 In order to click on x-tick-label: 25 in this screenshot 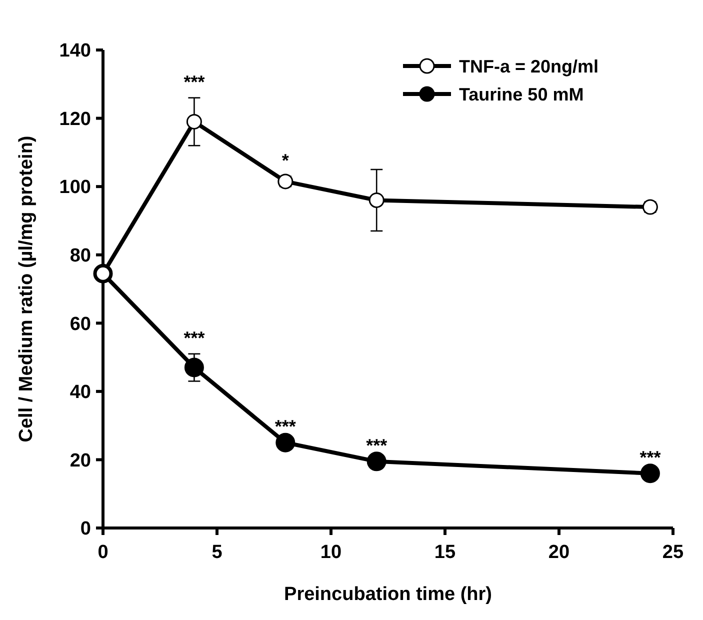, I will do `click(673, 552)`.